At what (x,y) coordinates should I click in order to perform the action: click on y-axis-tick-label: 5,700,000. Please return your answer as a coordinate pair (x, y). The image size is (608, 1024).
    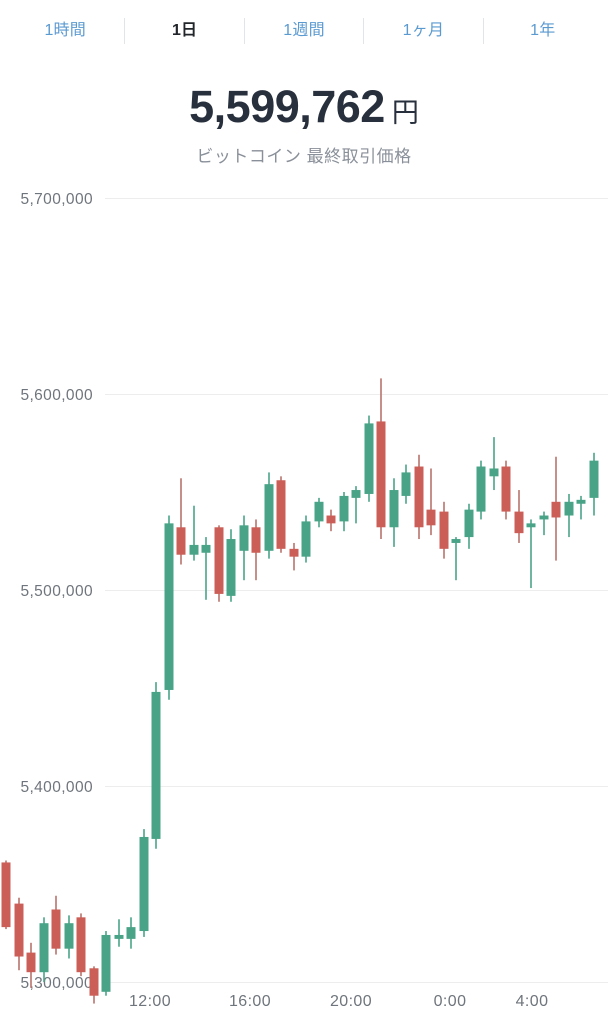
    Looking at the image, I should click on (56, 199).